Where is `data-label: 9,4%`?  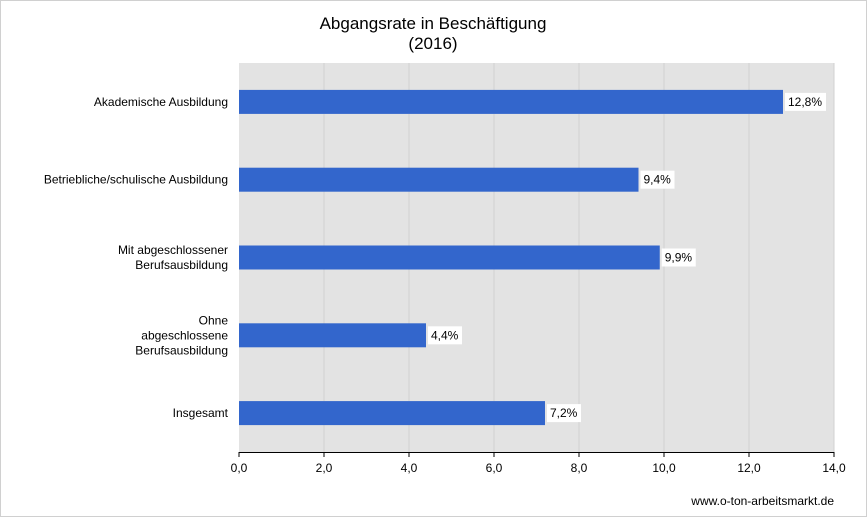
data-label: 9,4% is located at coordinates (658, 180).